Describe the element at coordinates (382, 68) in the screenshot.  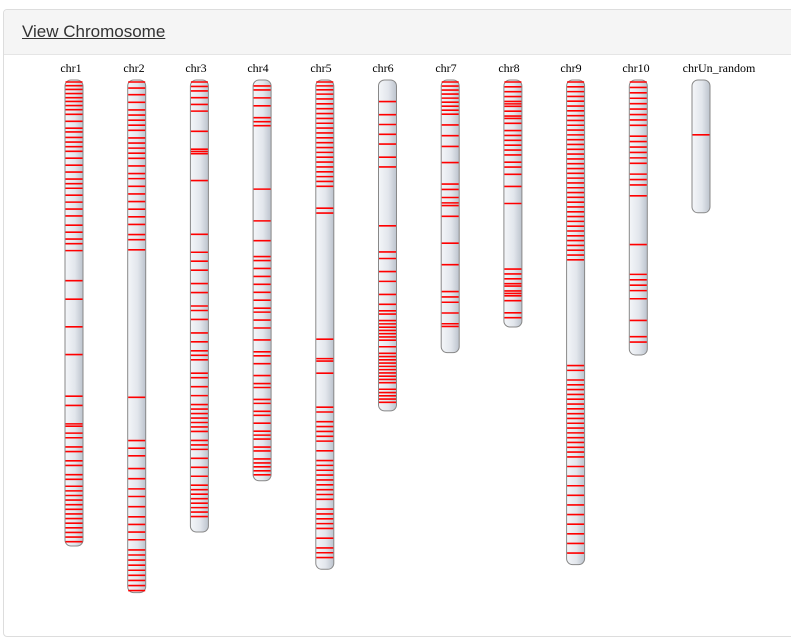
I see `chromosome-label: chr6` at that location.